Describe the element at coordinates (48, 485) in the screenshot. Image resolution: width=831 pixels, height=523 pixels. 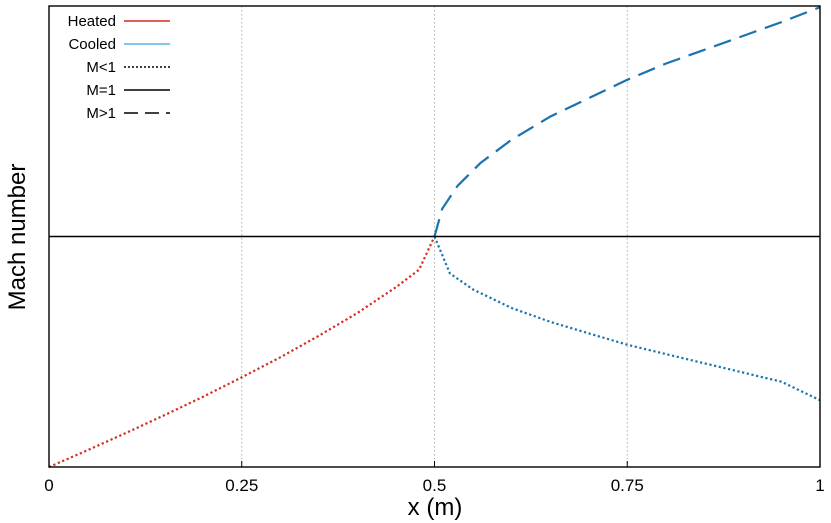
I see `x-tick-label: 0` at that location.